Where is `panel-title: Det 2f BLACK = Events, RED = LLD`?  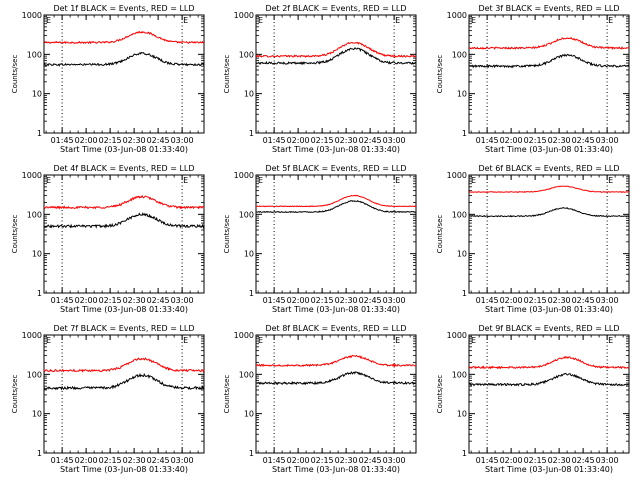
panel-title: Det 2f BLACK = Events, RED = LLD is located at coordinates (335, 8).